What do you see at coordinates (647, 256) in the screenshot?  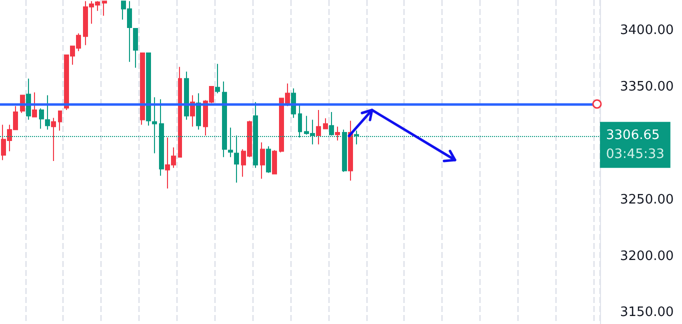 I see `y-tick-label: 3200.00` at bounding box center [647, 256].